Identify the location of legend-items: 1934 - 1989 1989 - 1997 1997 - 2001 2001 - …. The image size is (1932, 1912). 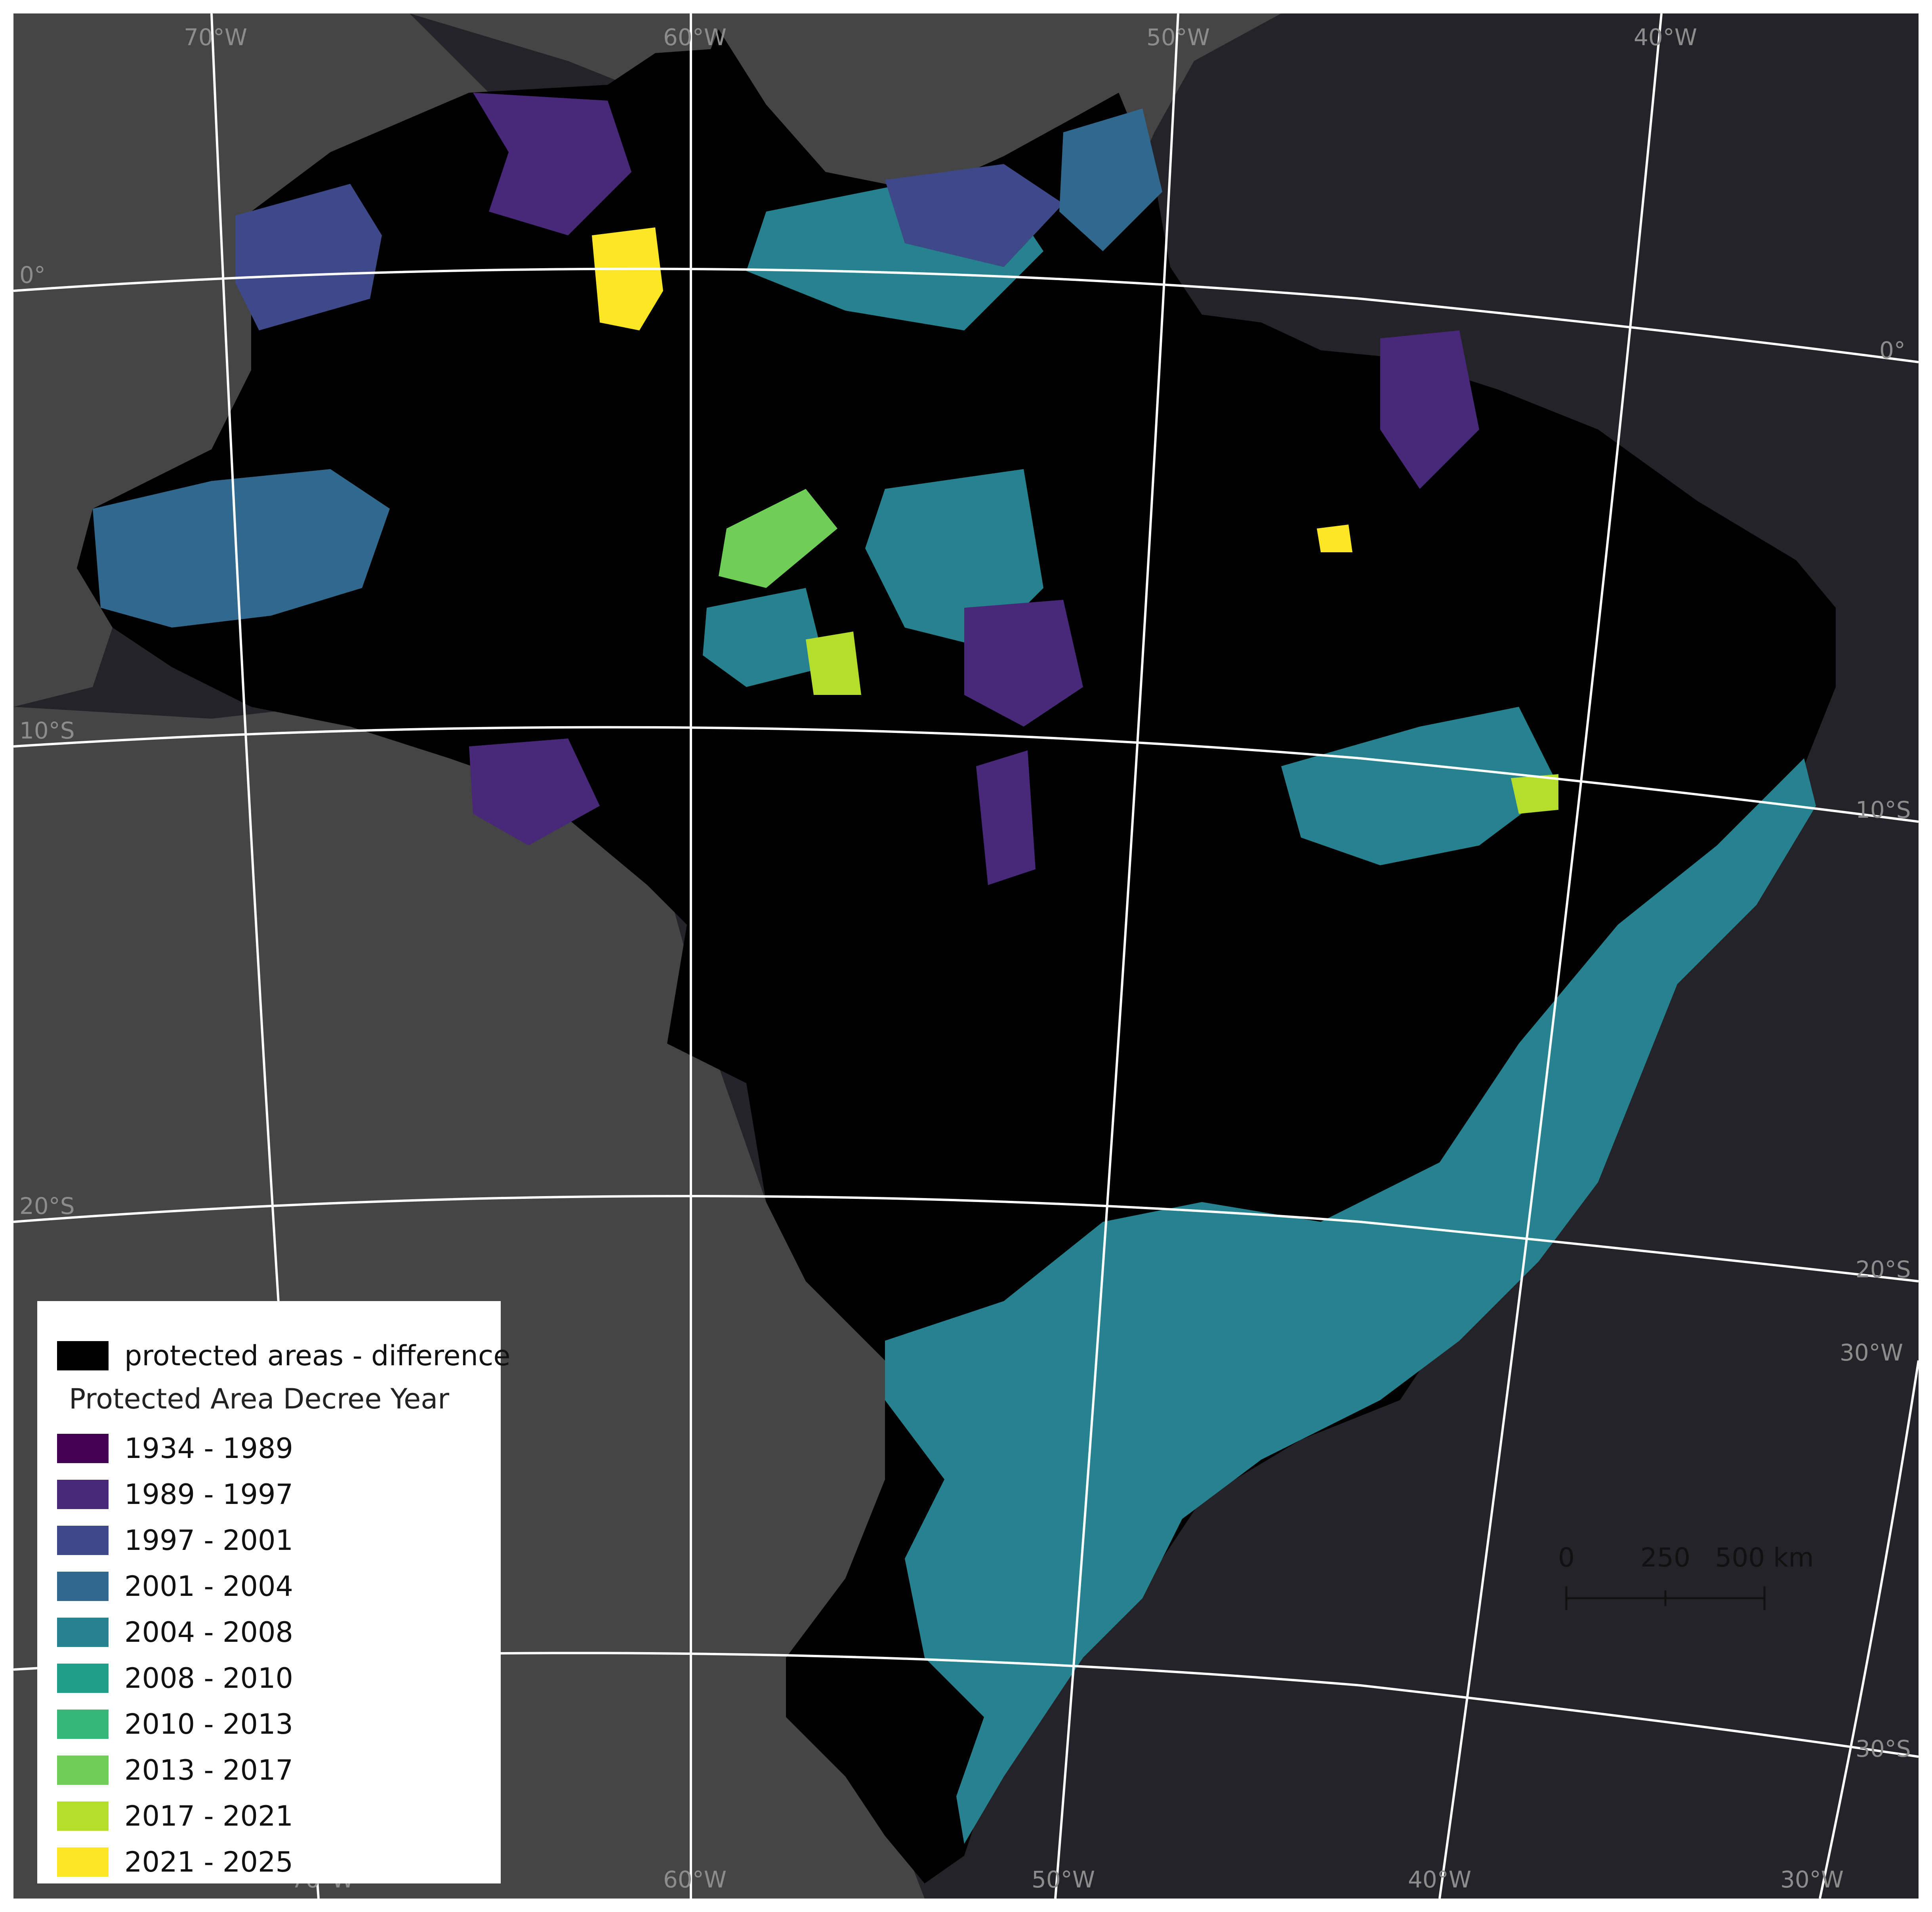
(277, 1655).